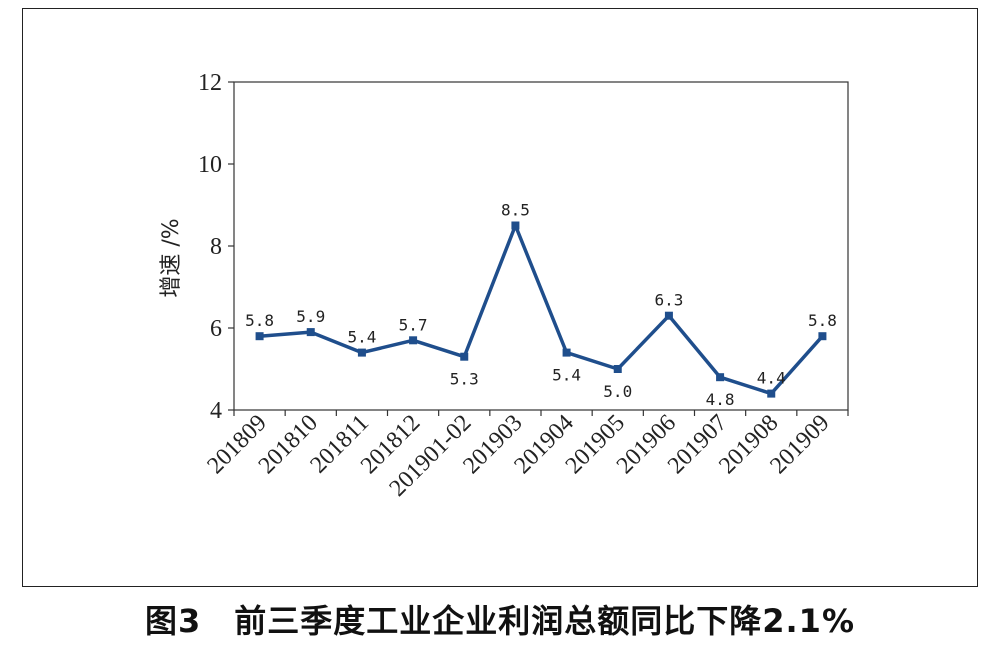 The image size is (1000, 645). I want to click on y-tick-label: 8, so click(216, 247).